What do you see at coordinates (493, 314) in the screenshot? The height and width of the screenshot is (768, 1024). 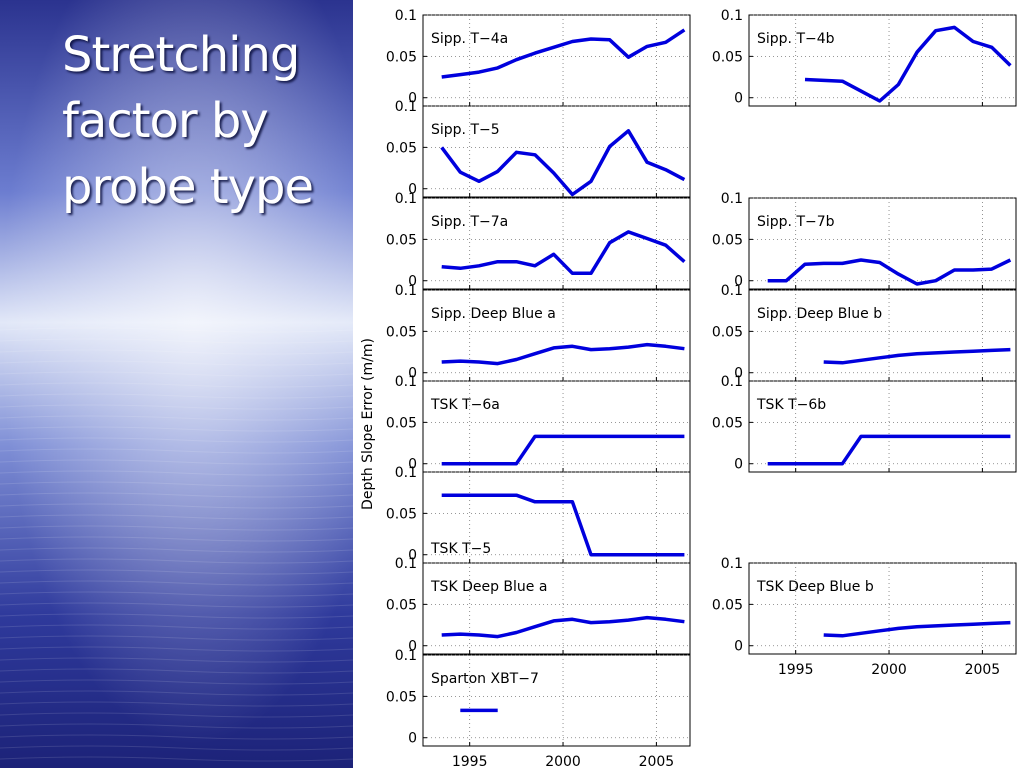 I see `panel-title: Sipp. Deep Blue a` at bounding box center [493, 314].